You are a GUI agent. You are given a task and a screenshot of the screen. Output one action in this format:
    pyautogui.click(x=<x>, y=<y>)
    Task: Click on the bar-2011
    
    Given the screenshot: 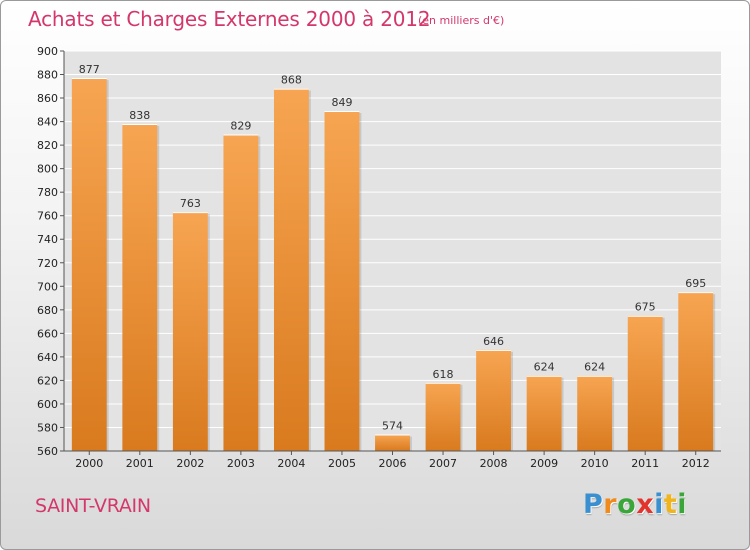 What is the action you would take?
    pyautogui.click(x=645, y=383)
    